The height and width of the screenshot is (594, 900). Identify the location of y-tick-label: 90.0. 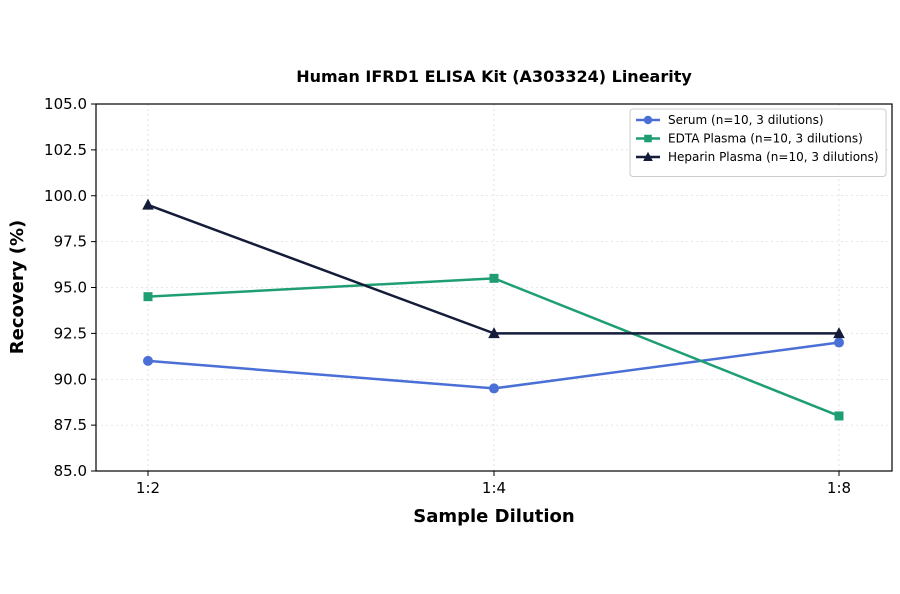
(70, 379).